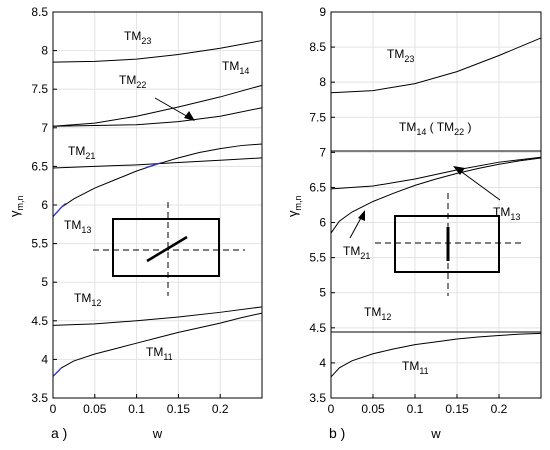  I want to click on inset-strip, so click(167, 249).